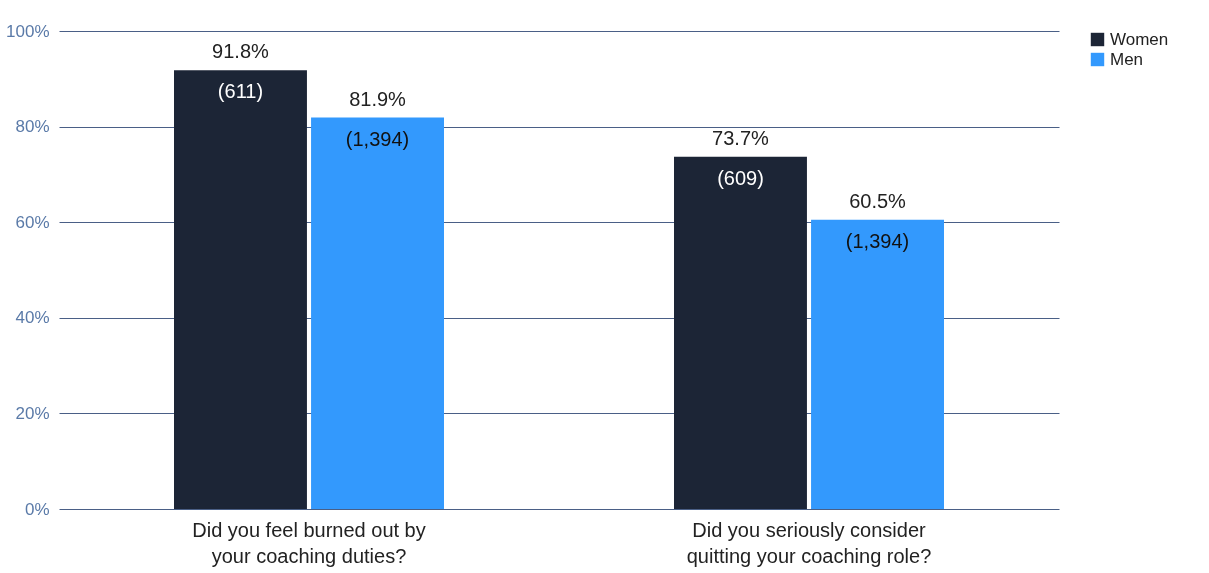 The image size is (1209, 573). I want to click on y-tick-label: 100%, so click(28, 31).